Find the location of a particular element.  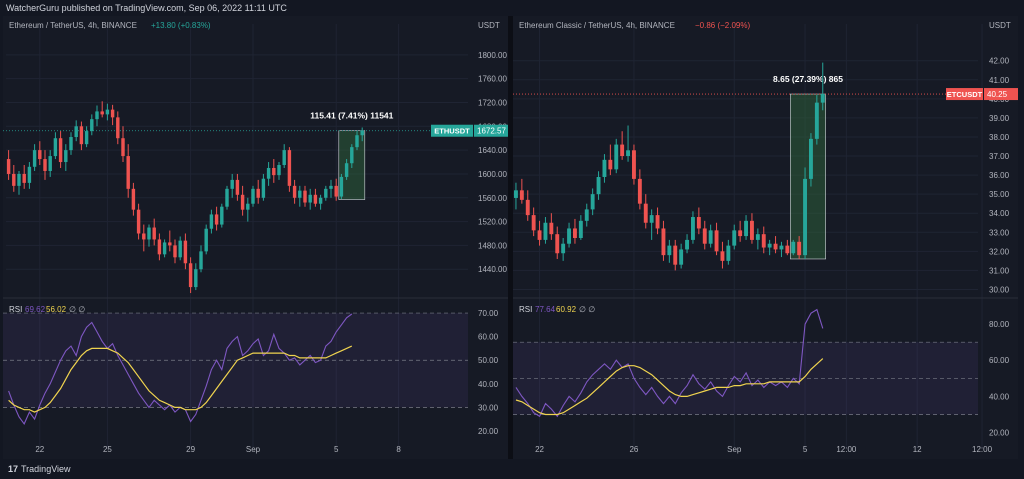

chart-change: −0.86 (−2.09%) is located at coordinates (722, 25).